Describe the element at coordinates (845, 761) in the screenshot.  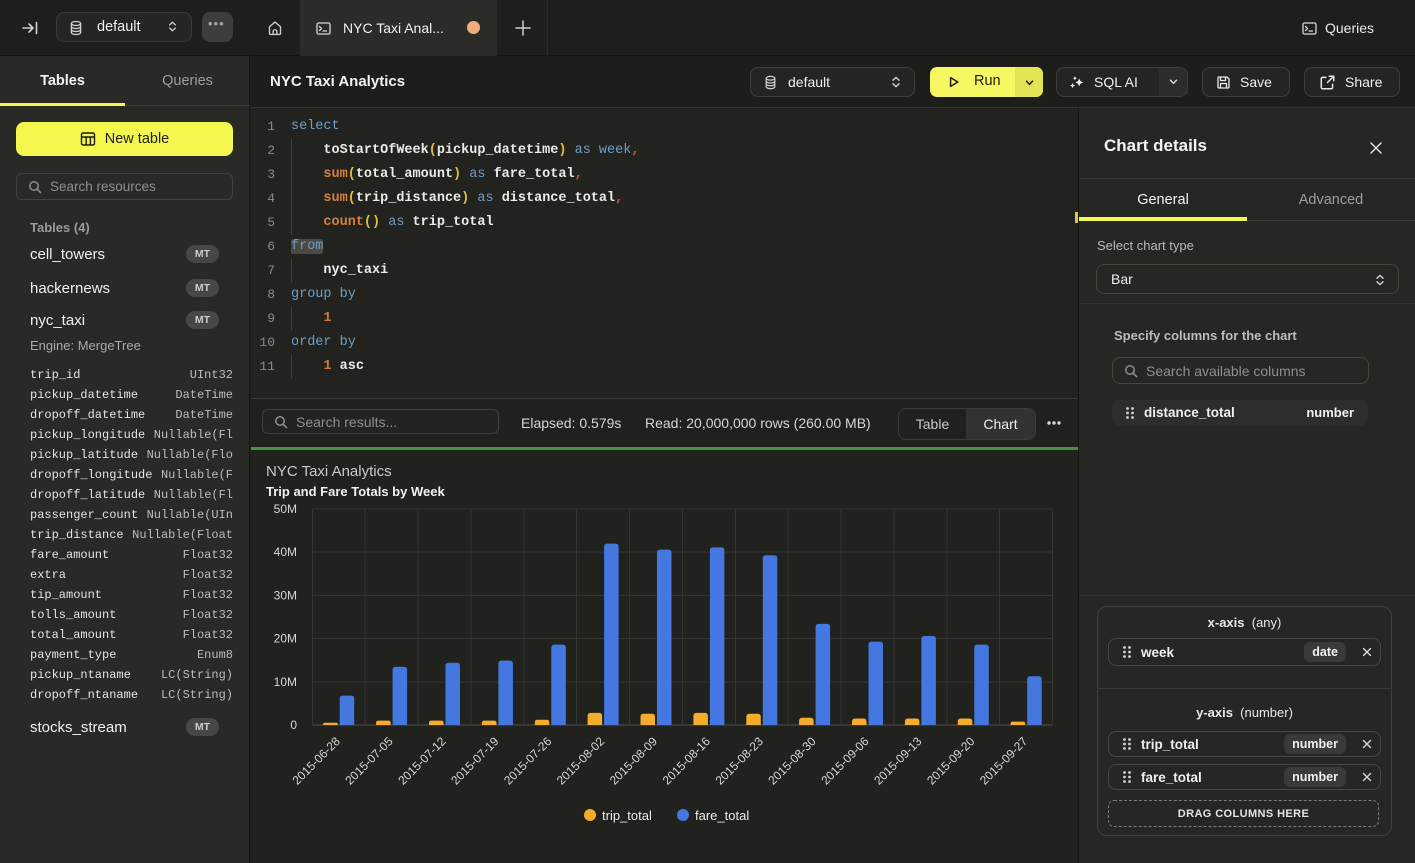
I see `svg-text: 2015-09-06` at that location.